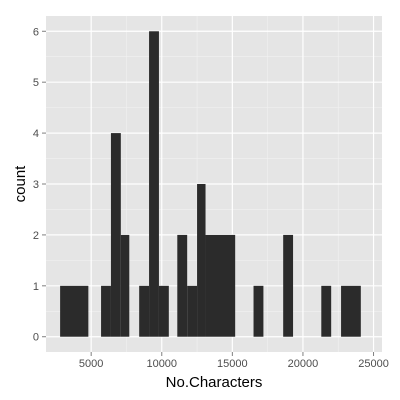 The width and height of the screenshot is (400, 400). I want to click on y-tick-label: 0, so click(36, 338).